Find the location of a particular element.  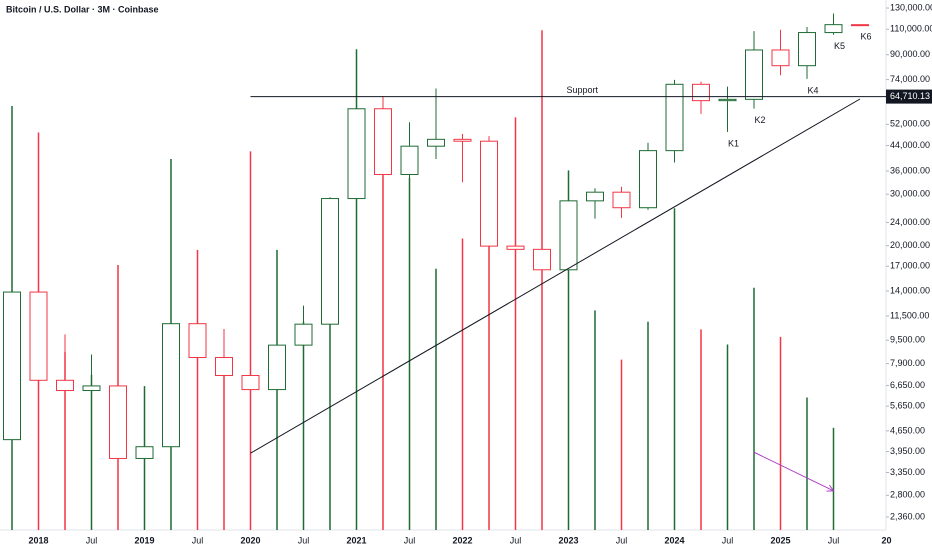

last-price-tag is located at coordinates (909, 96).